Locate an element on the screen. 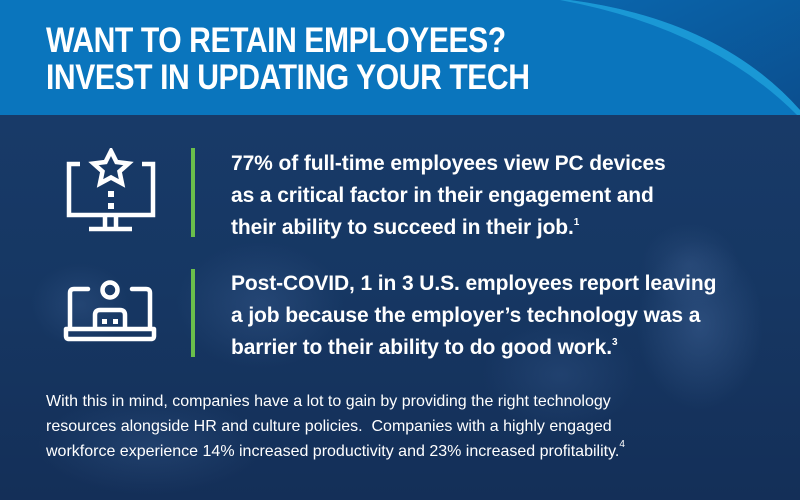 This screenshot has width=800, height=500. stat-line: their ability to succeed in their job.1 is located at coordinates (448, 228).